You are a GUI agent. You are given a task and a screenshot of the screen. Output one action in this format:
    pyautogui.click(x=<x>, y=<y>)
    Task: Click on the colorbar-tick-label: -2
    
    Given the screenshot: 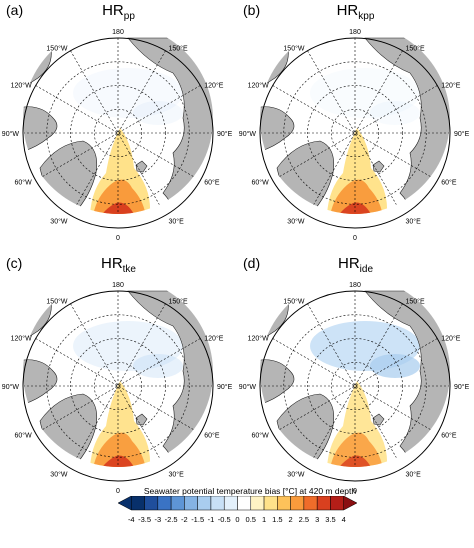 What is the action you would take?
    pyautogui.click(x=184, y=519)
    